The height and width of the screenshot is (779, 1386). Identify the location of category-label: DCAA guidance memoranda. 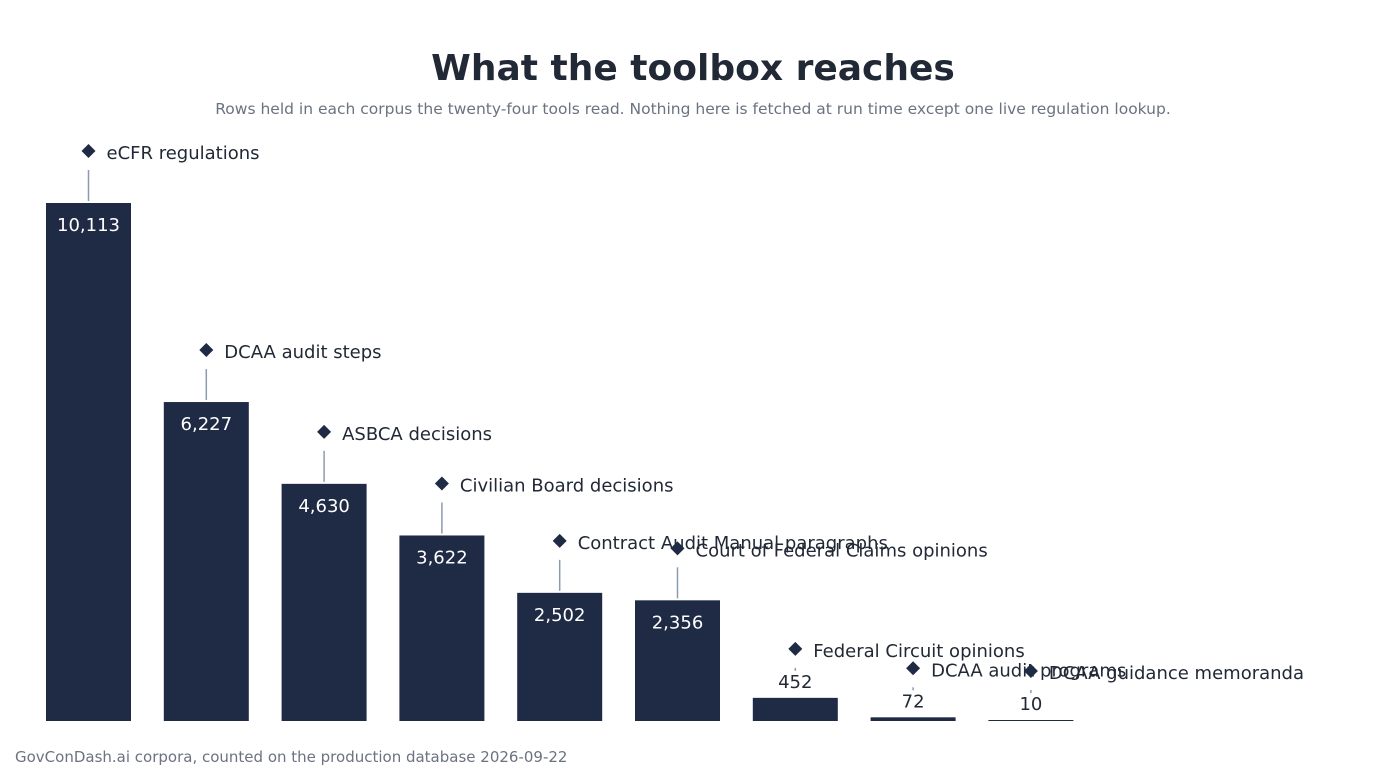
(1176, 673).